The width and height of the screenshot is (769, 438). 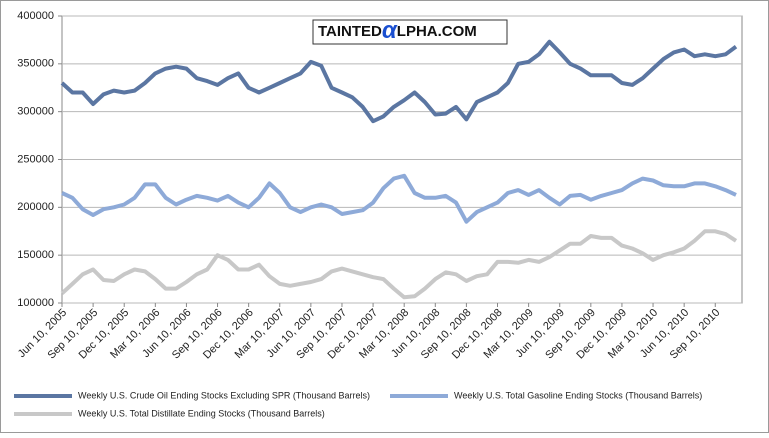 What do you see at coordinates (35, 255) in the screenshot?
I see `y-tick-label: 150000` at bounding box center [35, 255].